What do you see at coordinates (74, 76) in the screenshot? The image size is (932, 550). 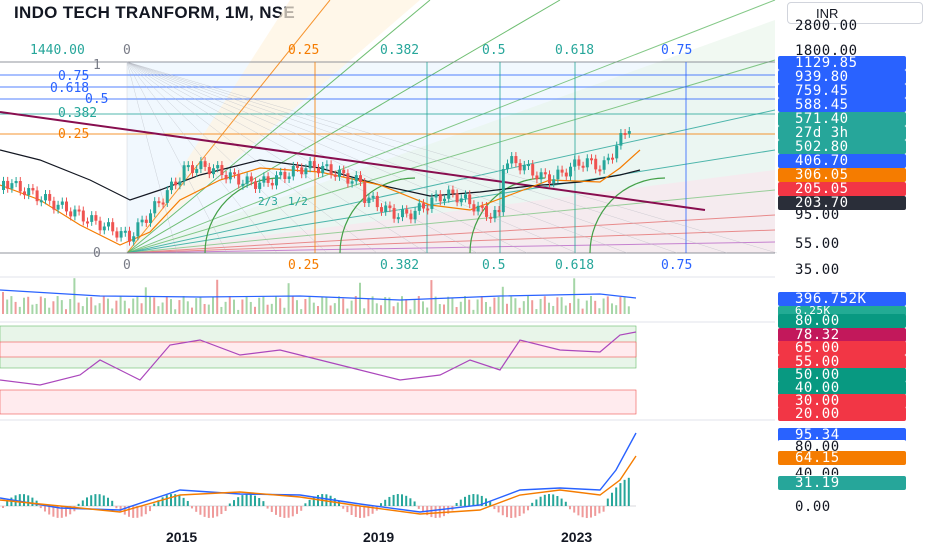 I see `fib-left-label: 0.75` at bounding box center [74, 76].